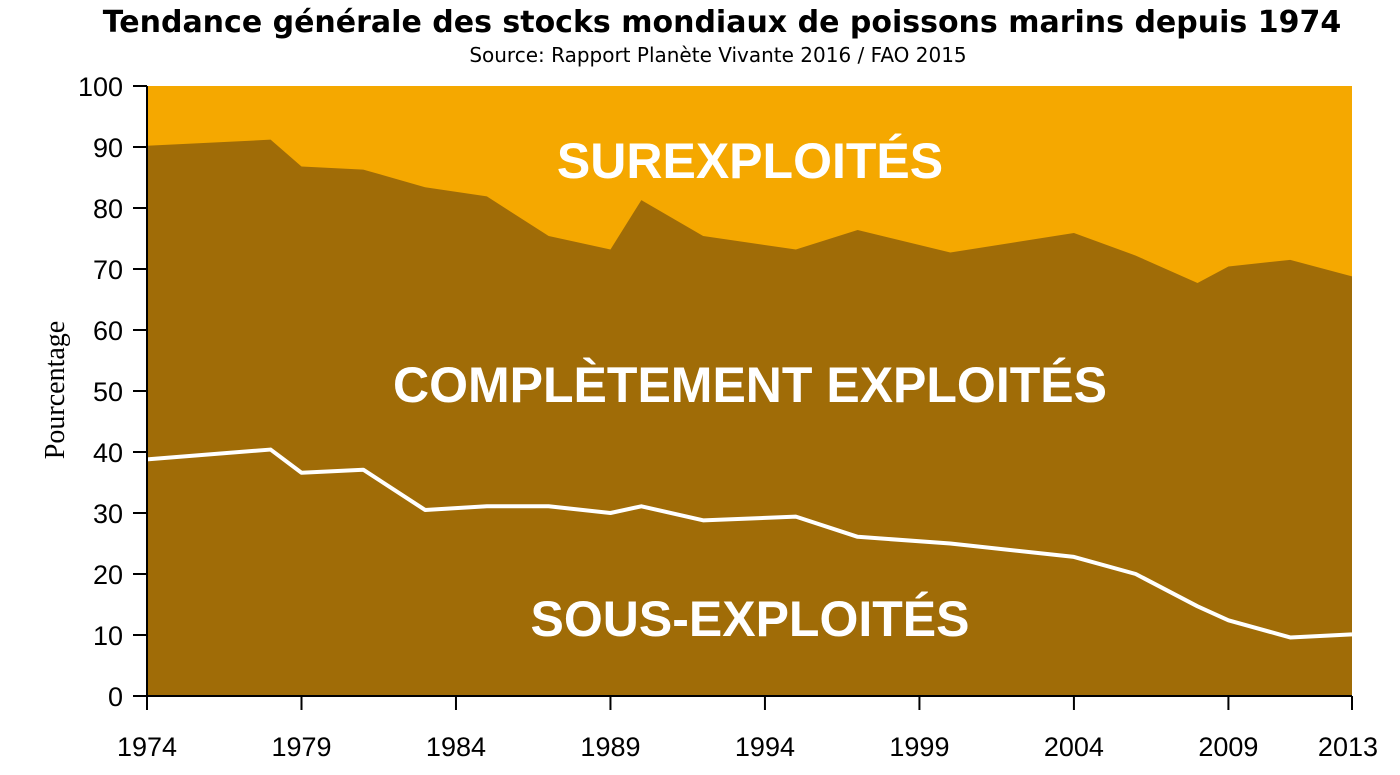 This screenshot has width=1400, height=775. I want to click on y-tick-label: 100, so click(100, 87).